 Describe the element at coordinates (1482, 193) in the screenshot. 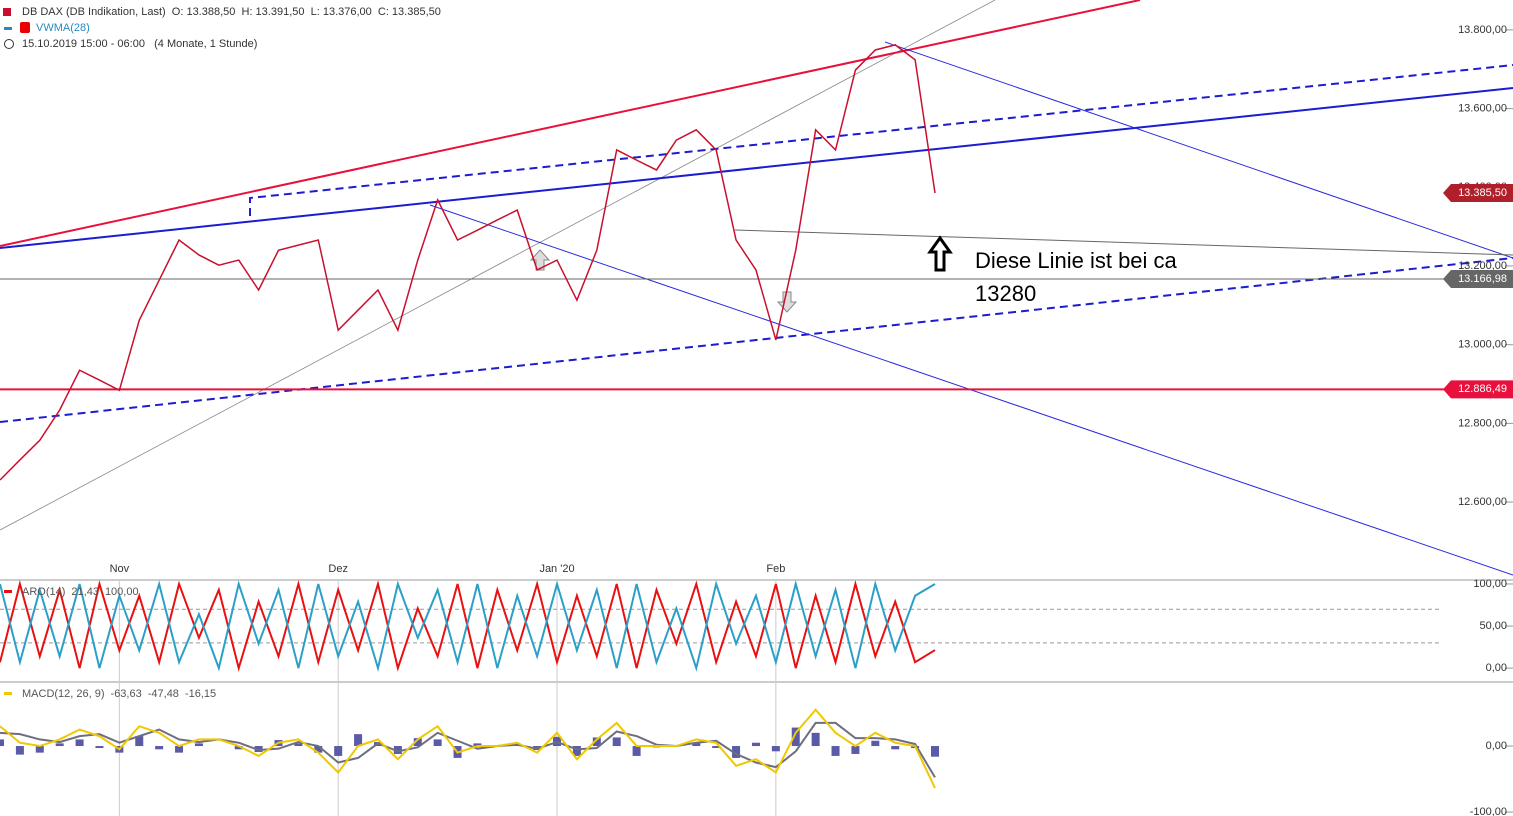

I see `price-box-label: 13.385,50` at that location.